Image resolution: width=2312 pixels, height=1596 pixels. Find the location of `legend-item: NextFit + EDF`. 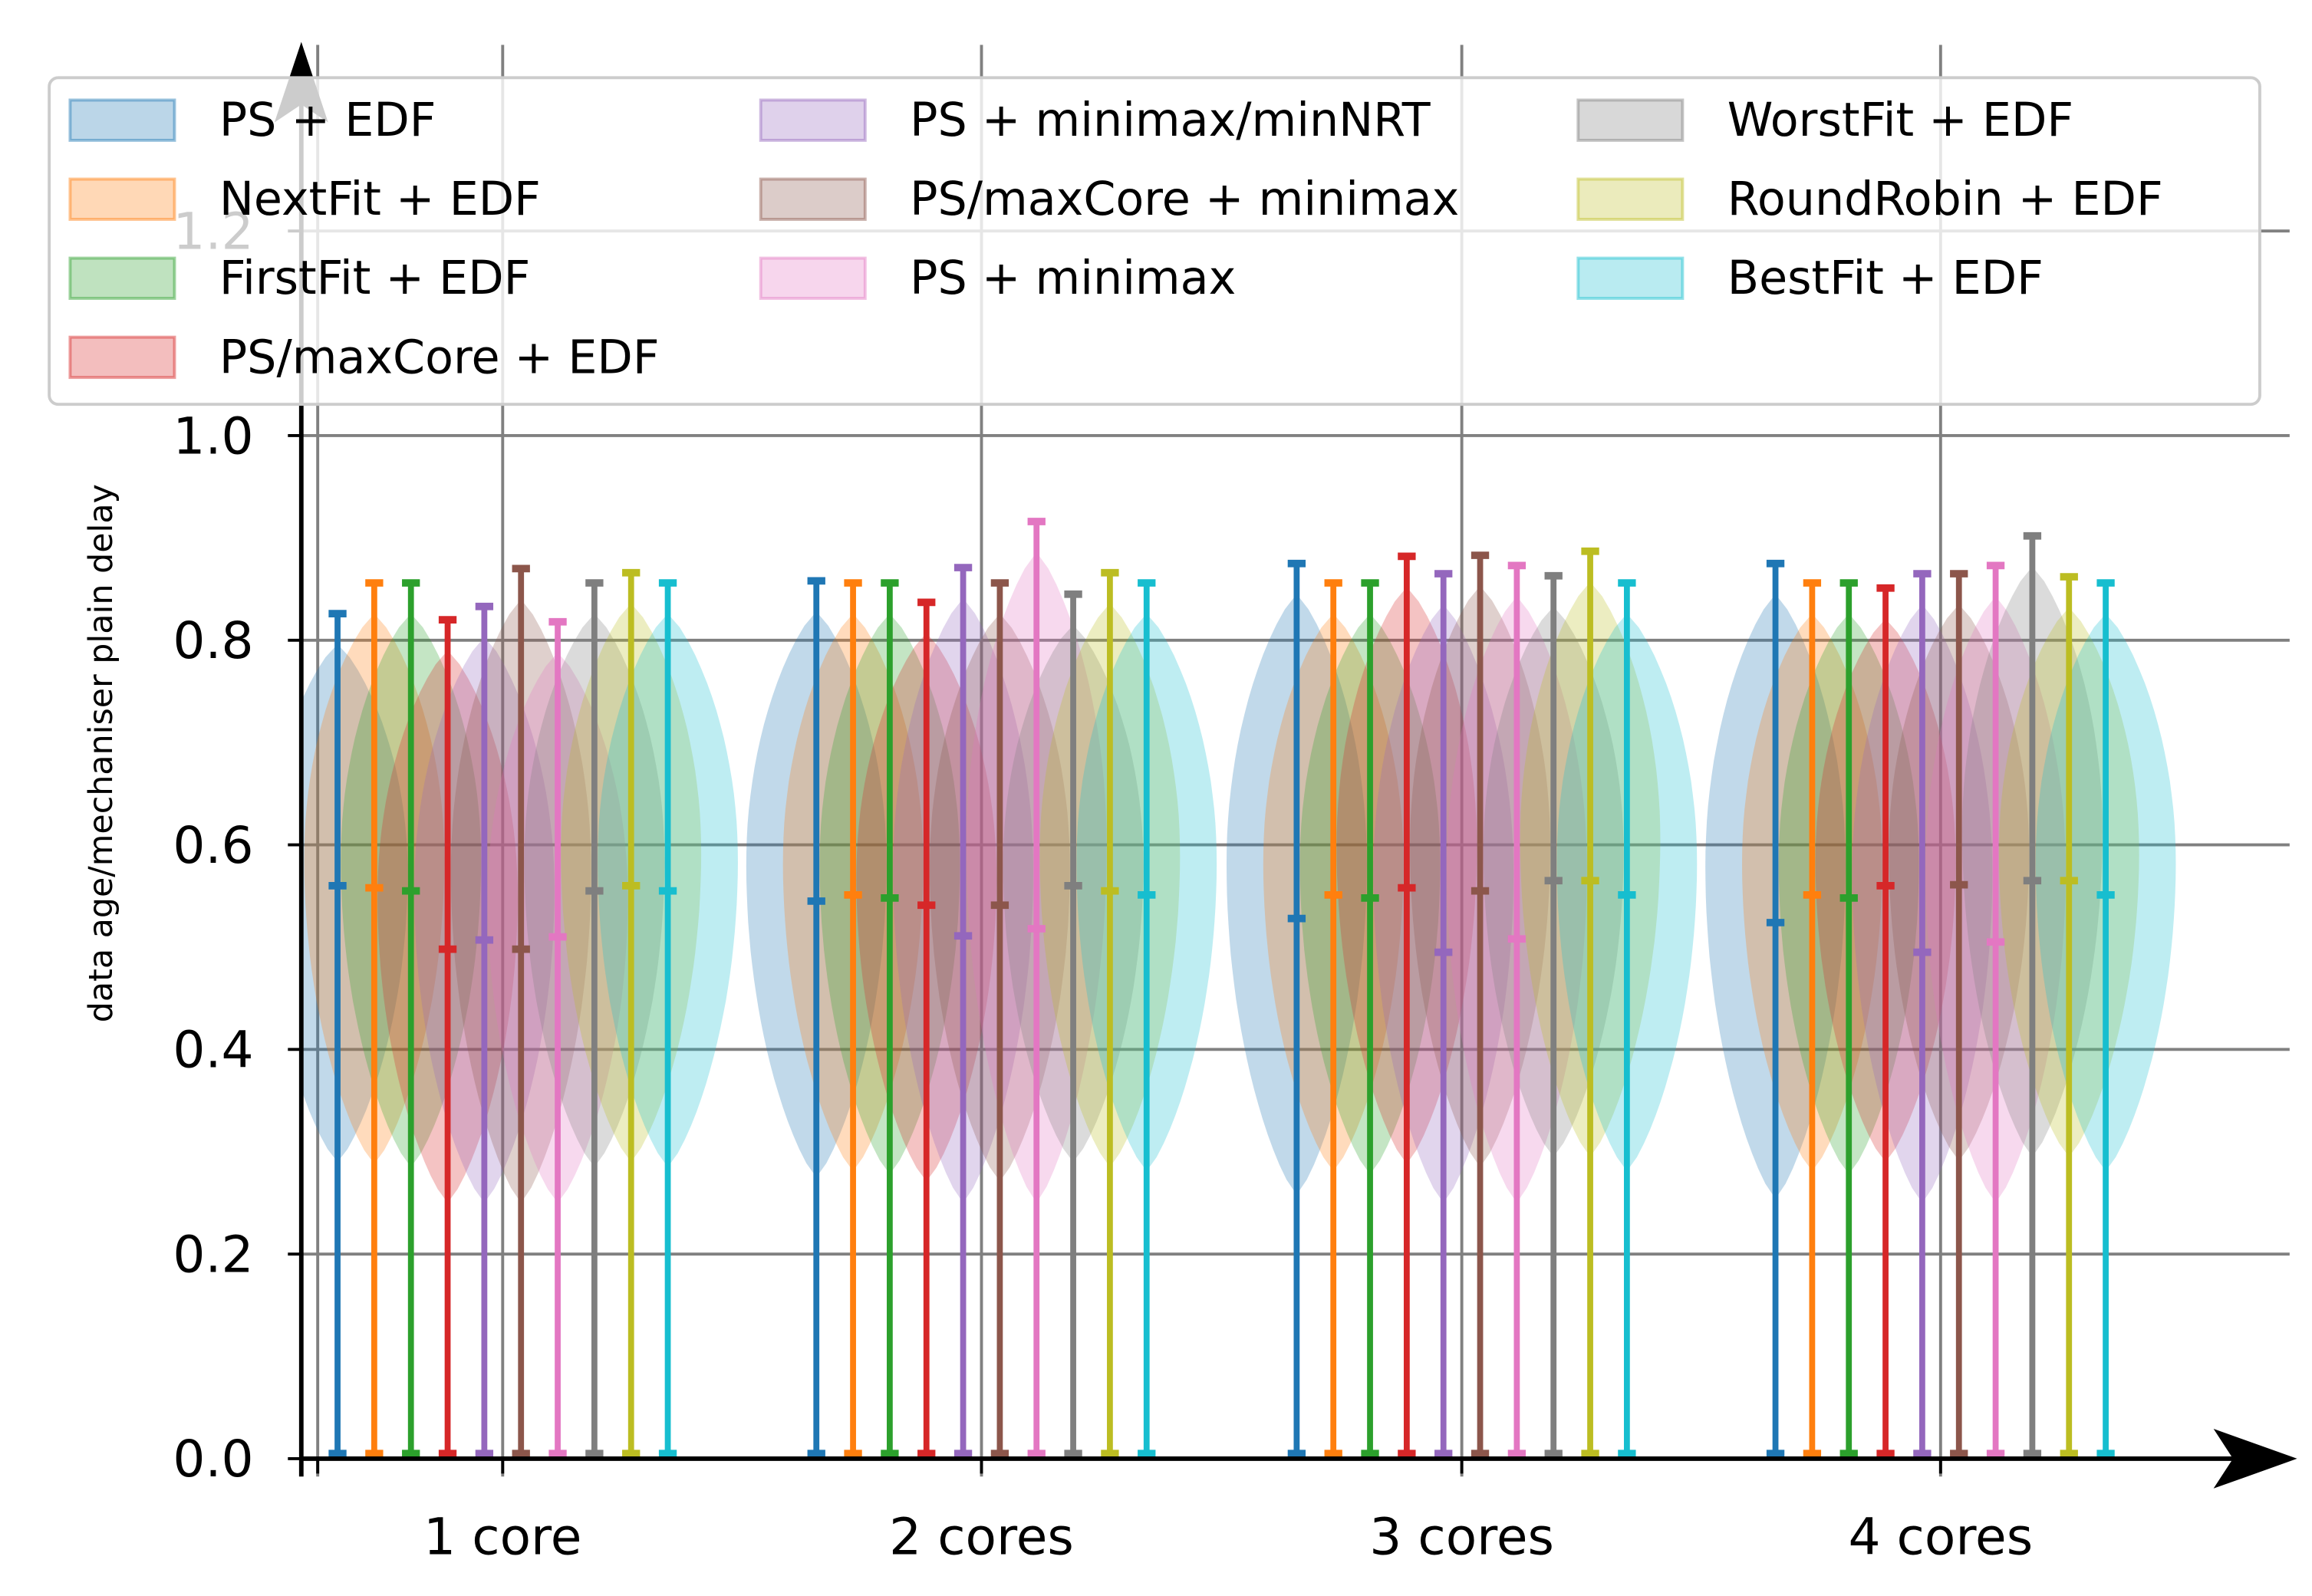

legend-item: NextFit + EDF is located at coordinates (304, 199).